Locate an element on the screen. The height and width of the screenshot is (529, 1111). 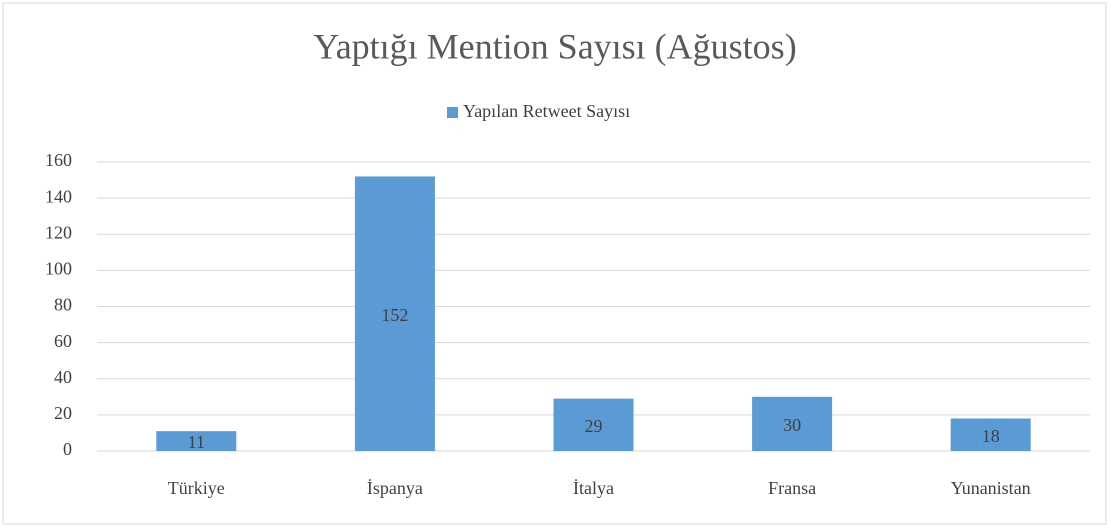
y-tick-label: 20 is located at coordinates (63, 413).